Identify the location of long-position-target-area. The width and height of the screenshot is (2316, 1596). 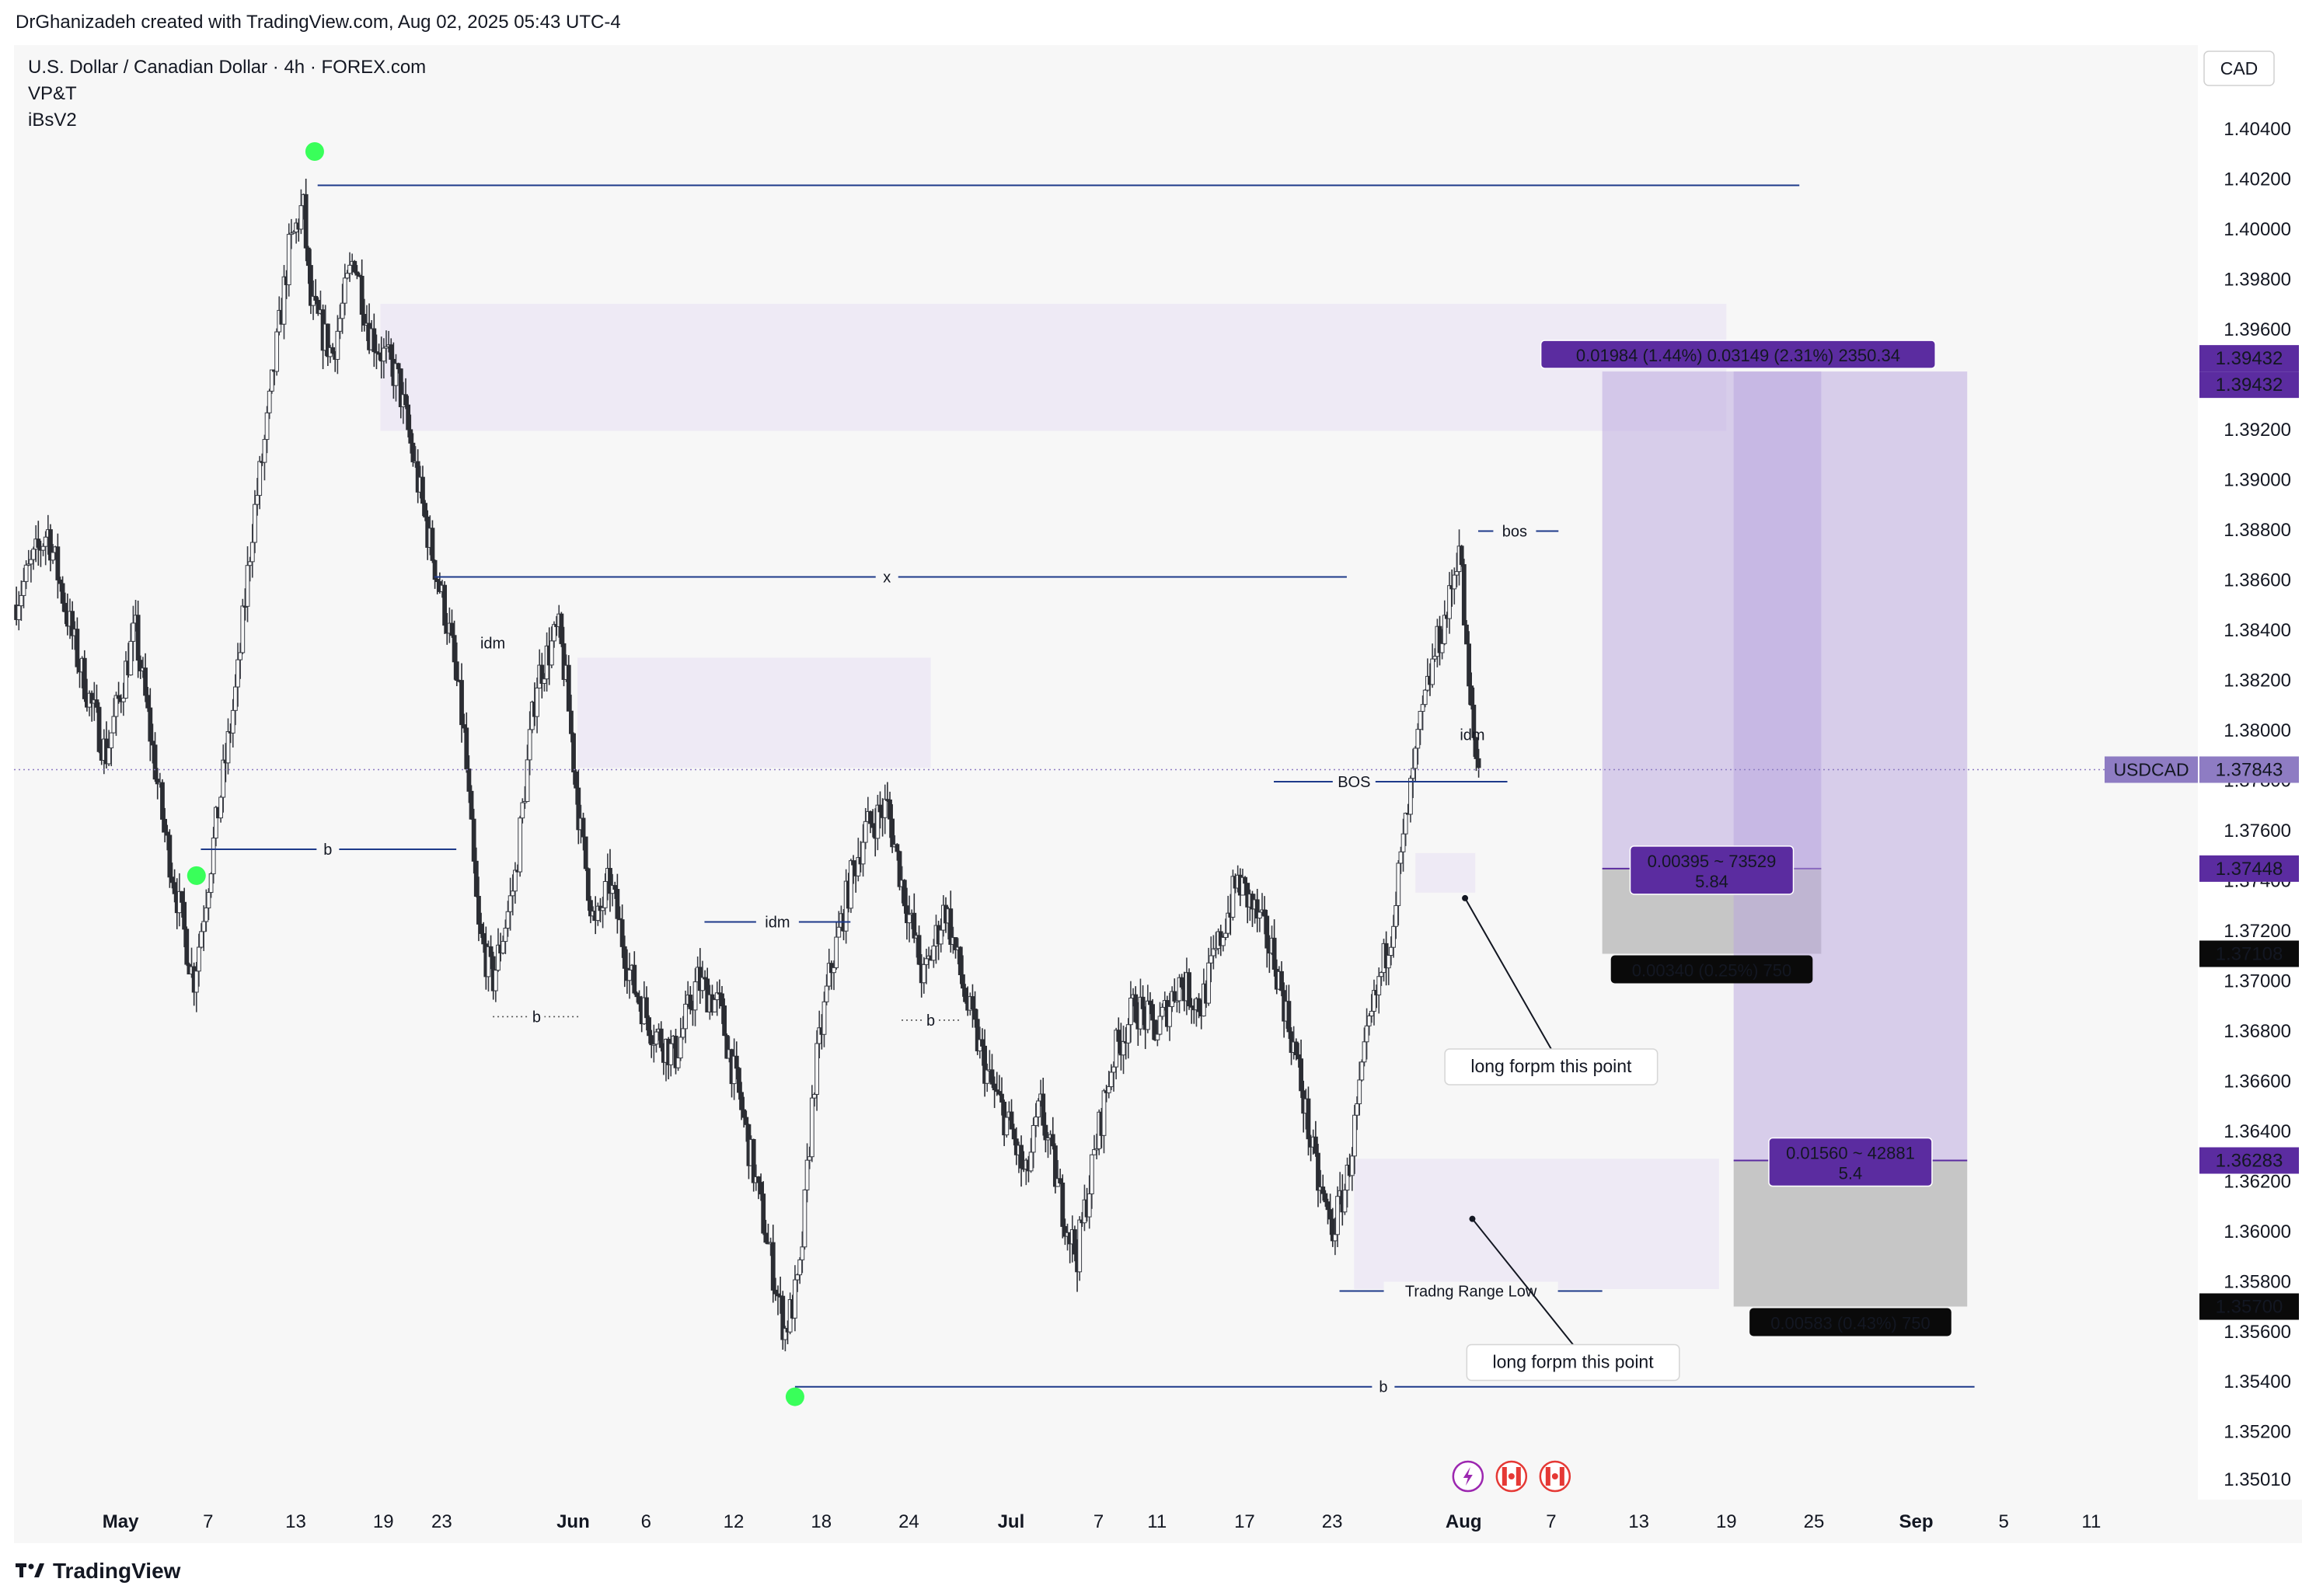
(1850, 766).